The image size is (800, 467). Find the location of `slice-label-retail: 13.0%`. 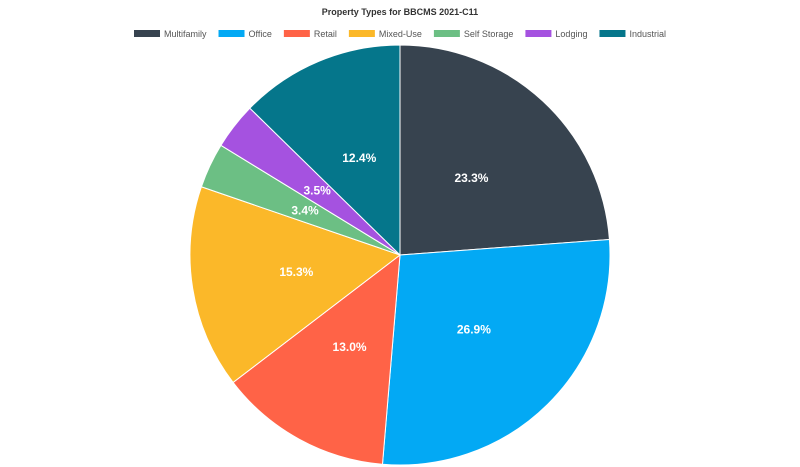

slice-label-retail: 13.0% is located at coordinates (350, 347).